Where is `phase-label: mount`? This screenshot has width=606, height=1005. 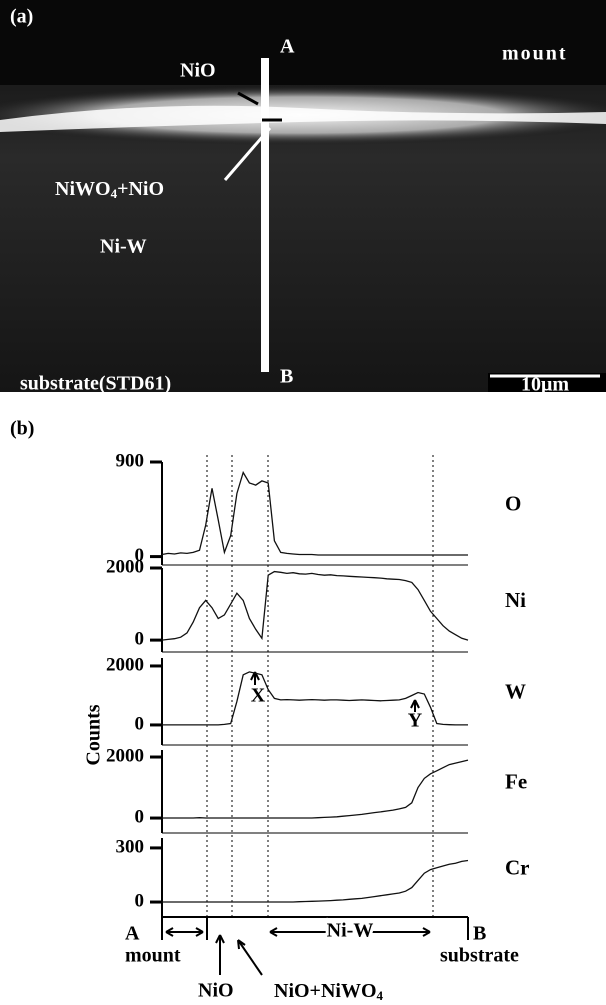 phase-label: mount is located at coordinates (535, 54).